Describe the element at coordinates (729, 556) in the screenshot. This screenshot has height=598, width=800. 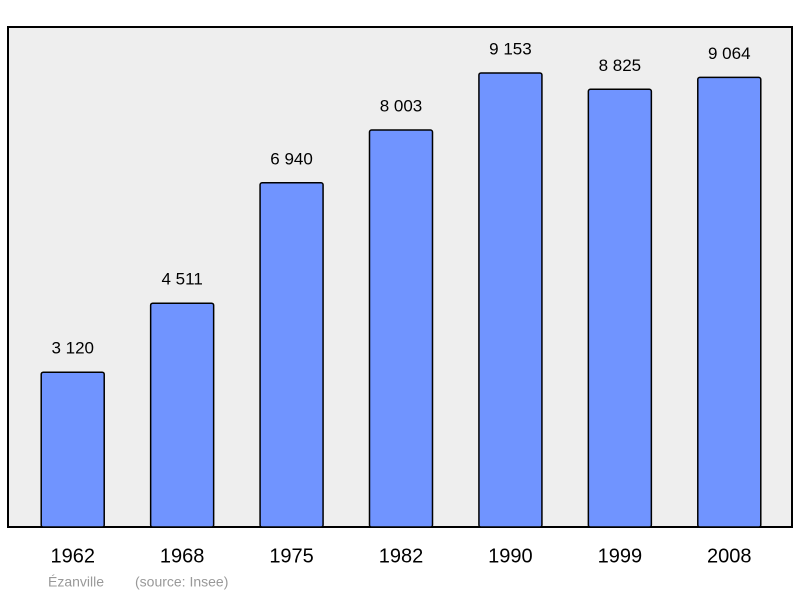
I see `x-tick-label: 2008` at that location.